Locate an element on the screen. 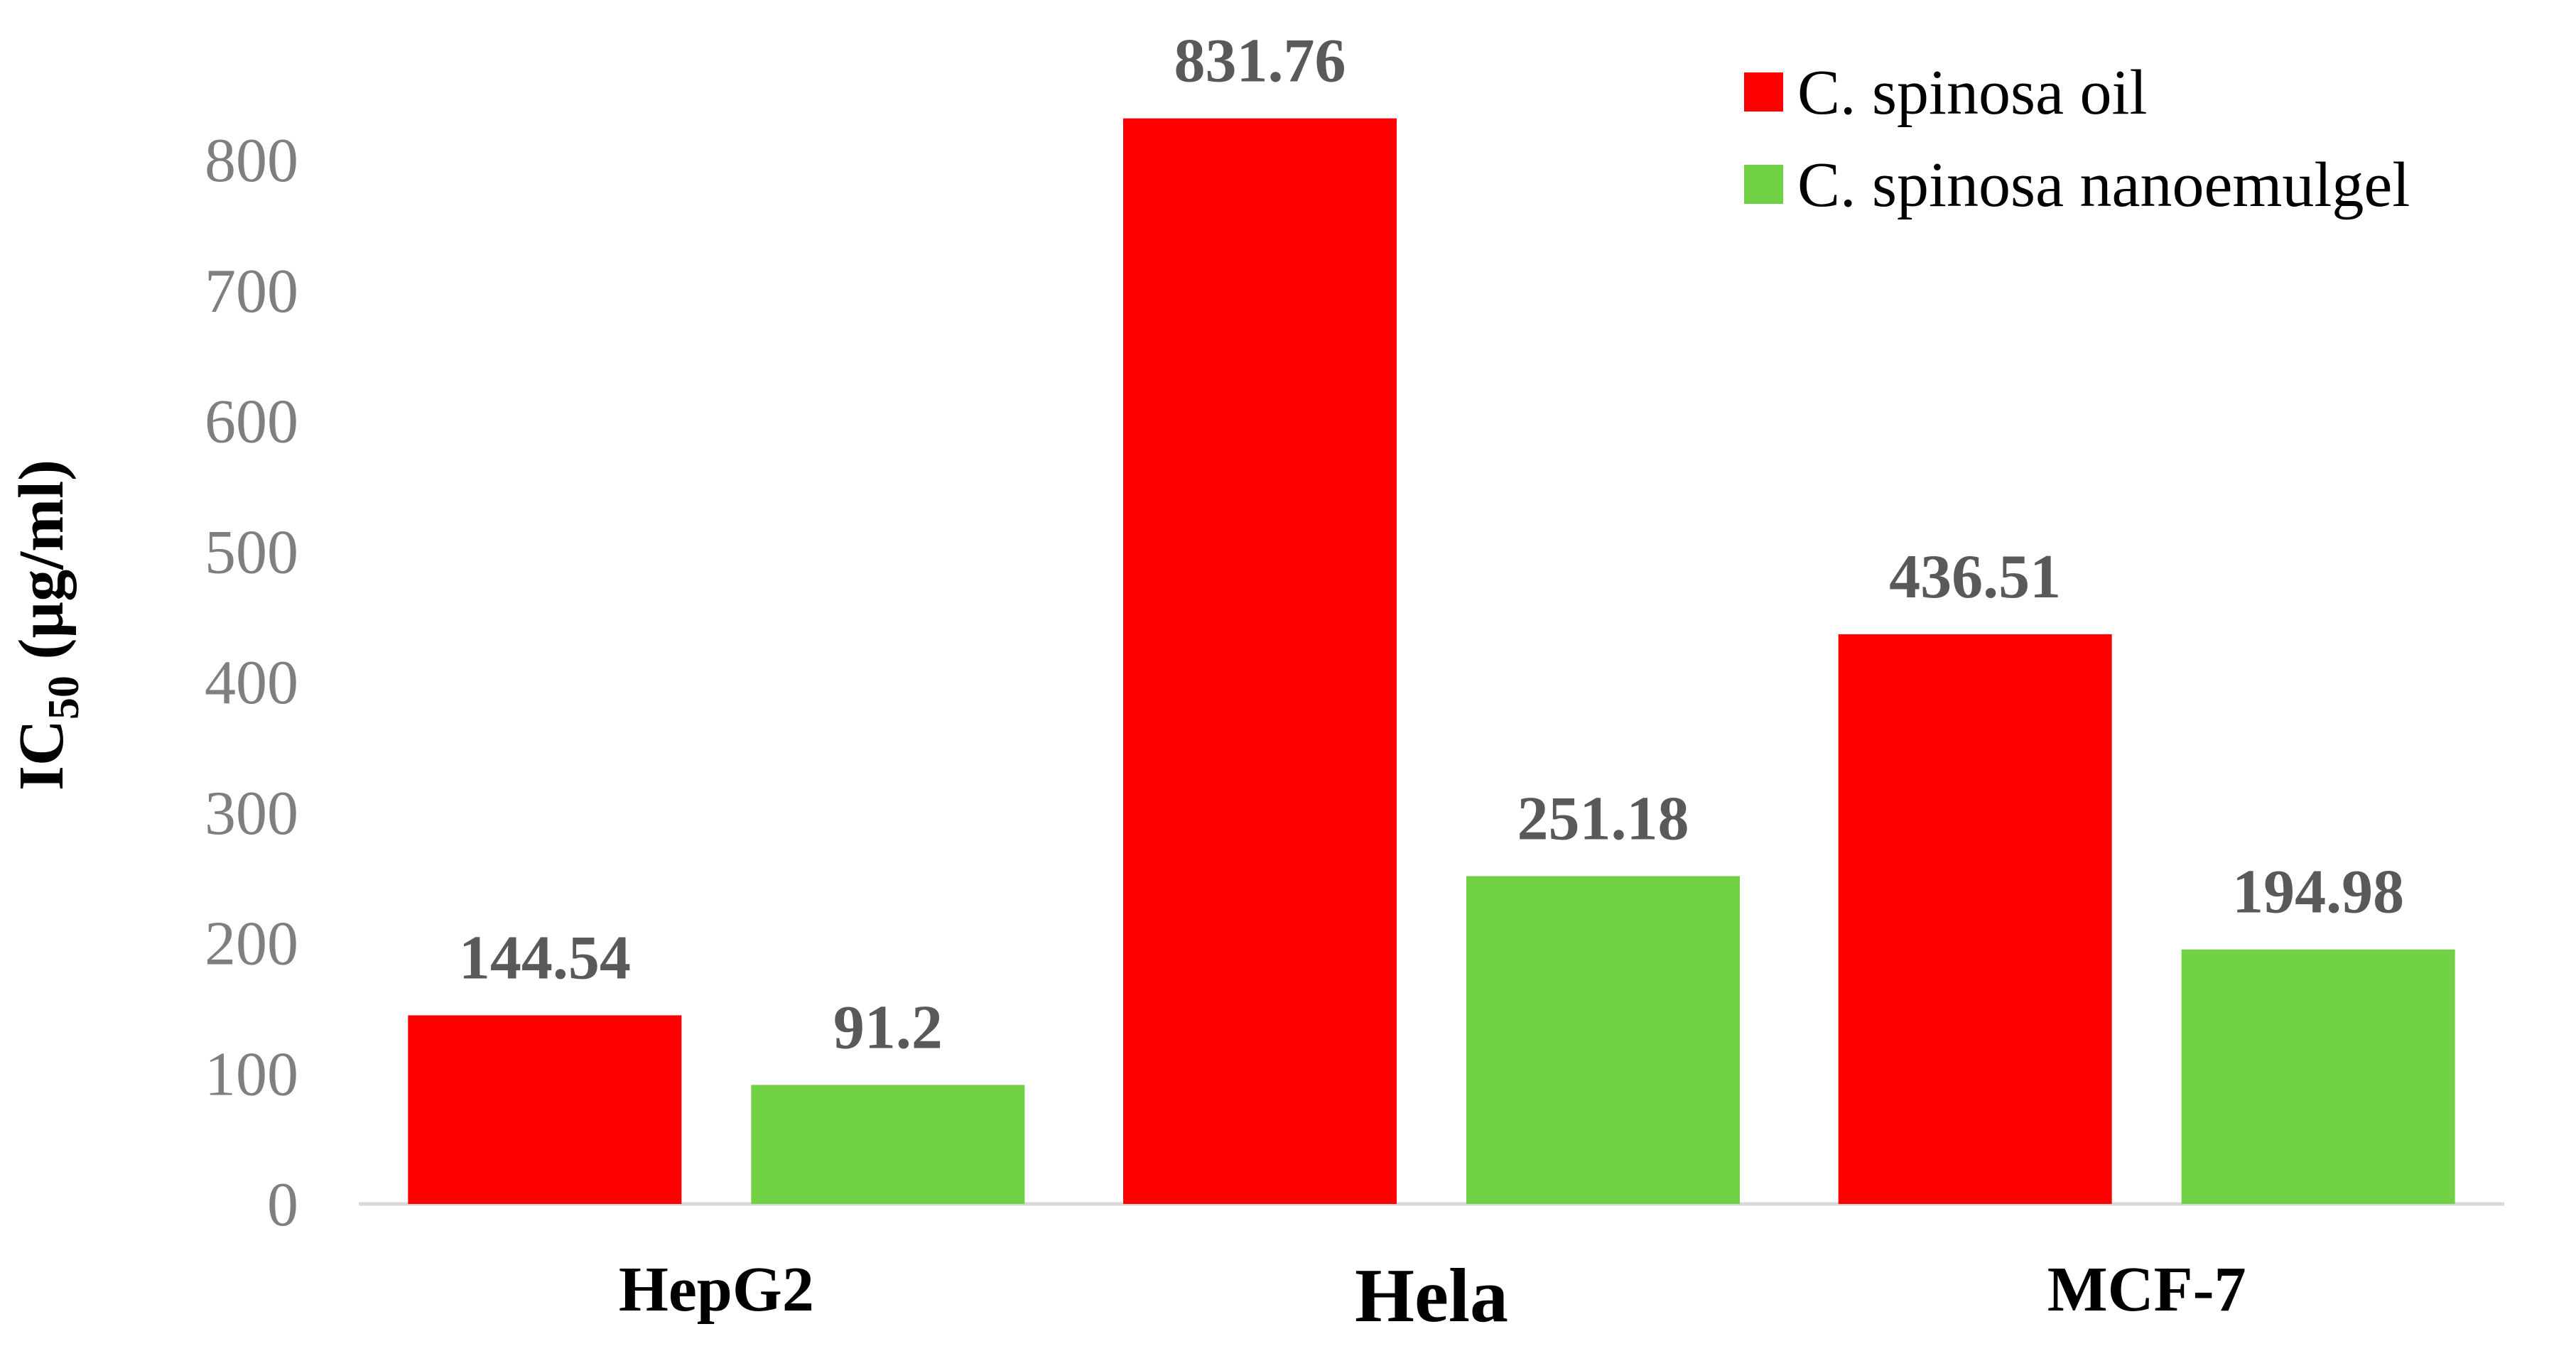 This screenshot has height=1351, width=2576. data-label: 144.54 is located at coordinates (545, 957).